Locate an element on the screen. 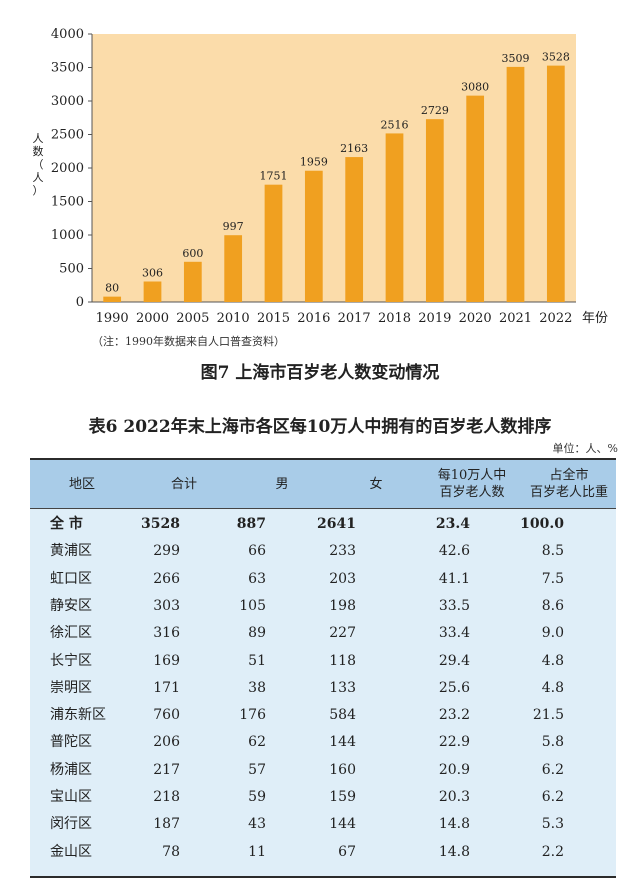 The width and height of the screenshot is (640, 889). cell-male: 66 is located at coordinates (257, 551).